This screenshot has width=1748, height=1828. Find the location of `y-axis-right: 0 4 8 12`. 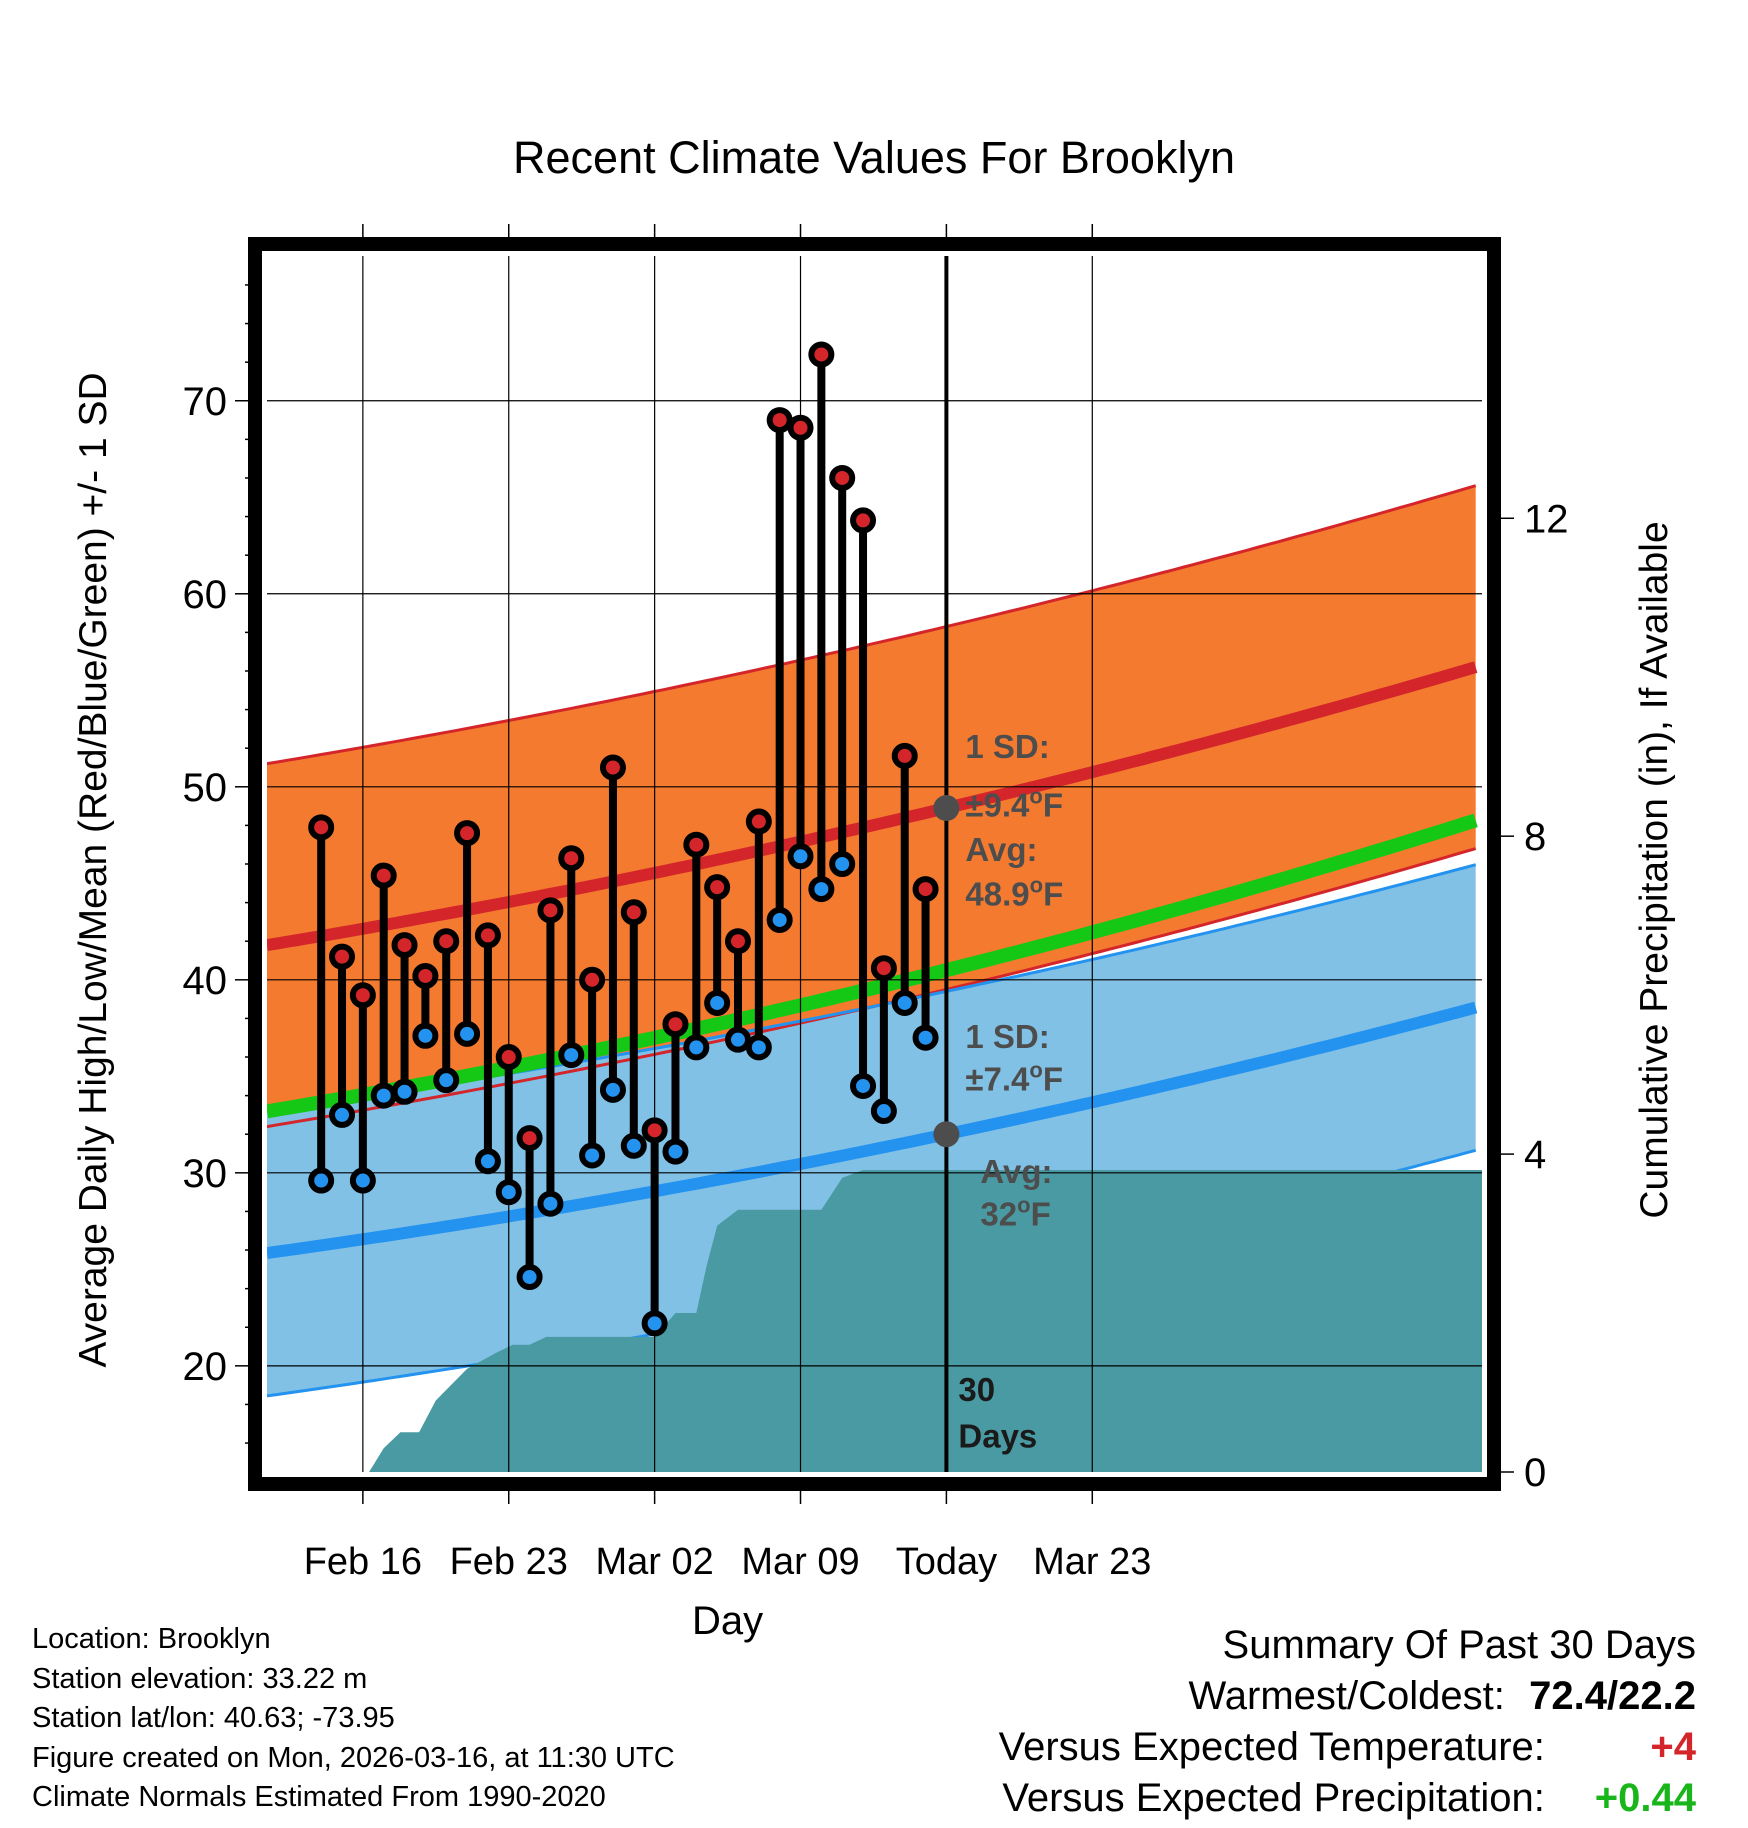

y-axis-right: 0 4 8 12 is located at coordinates (1535, 996).